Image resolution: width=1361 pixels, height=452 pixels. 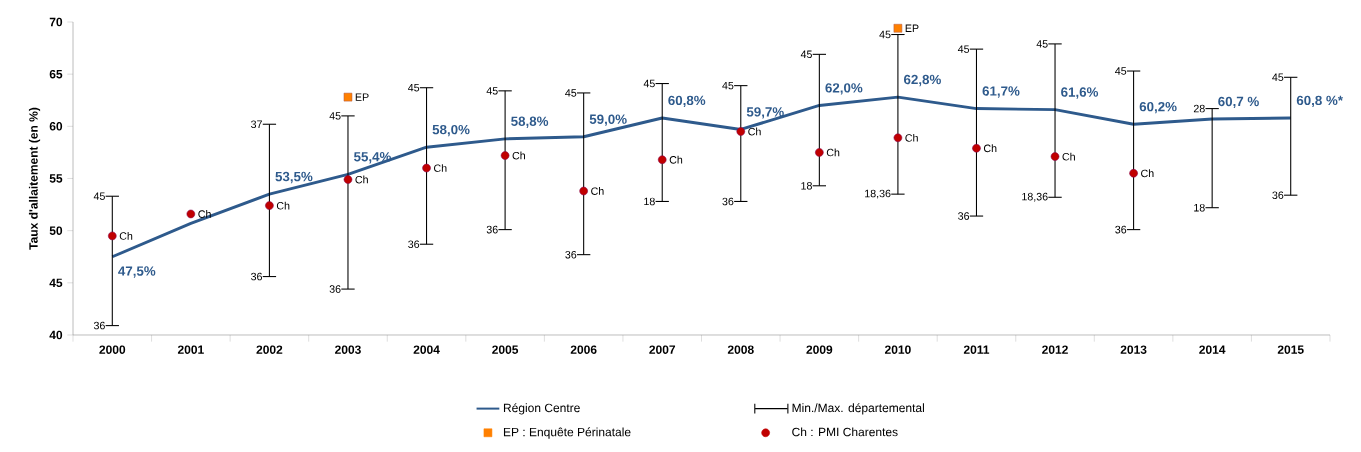 I want to click on x-tick-label: 2006, so click(x=583, y=349).